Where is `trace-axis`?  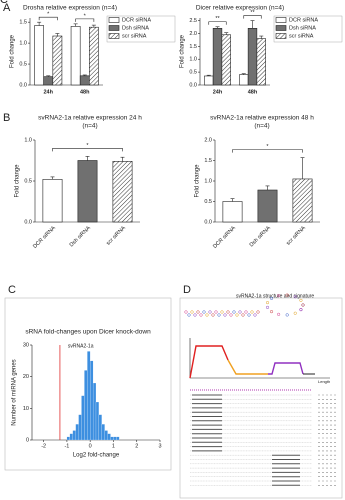 trace-axis is located at coordinates (259, 358).